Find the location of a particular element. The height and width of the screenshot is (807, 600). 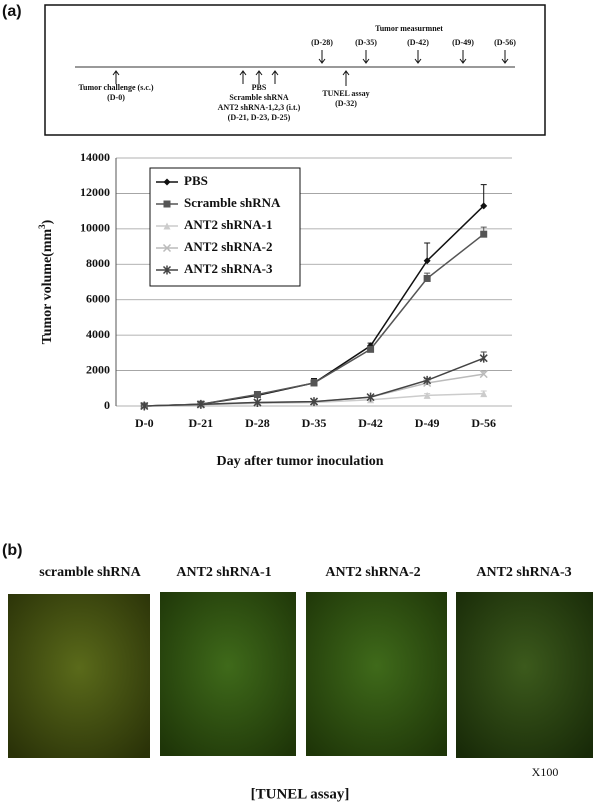

timeline-label: Scramble shRNA is located at coordinates (259, 97).